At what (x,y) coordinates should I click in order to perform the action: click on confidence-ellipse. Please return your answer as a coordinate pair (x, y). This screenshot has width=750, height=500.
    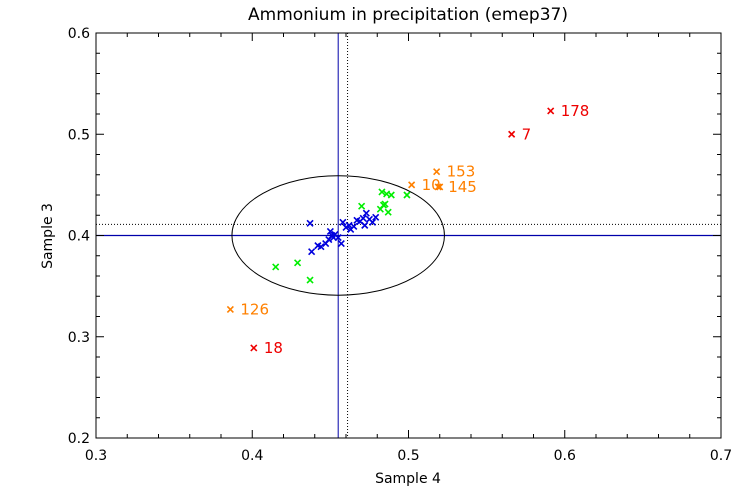
    Looking at the image, I should click on (338, 235).